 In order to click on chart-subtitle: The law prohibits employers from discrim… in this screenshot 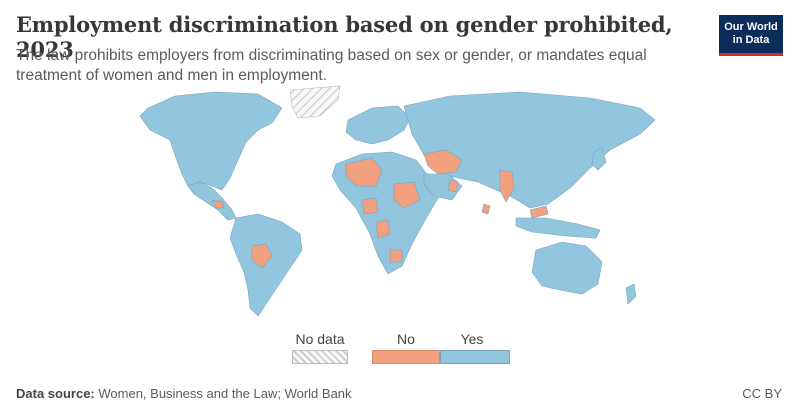, I will do `click(331, 65)`.